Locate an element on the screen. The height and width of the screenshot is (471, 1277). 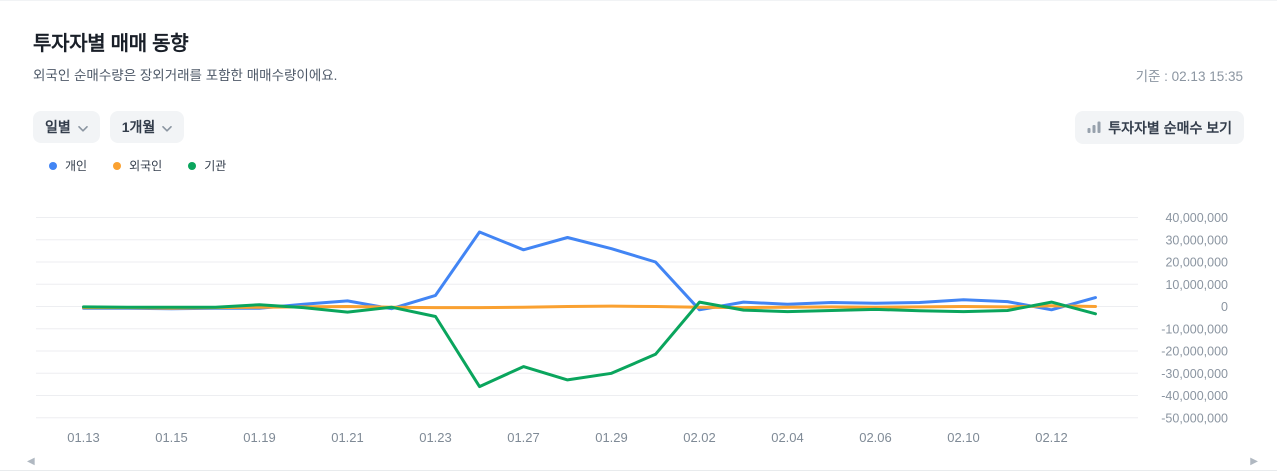
period-dropdown: 일별 is located at coordinates (66, 127).